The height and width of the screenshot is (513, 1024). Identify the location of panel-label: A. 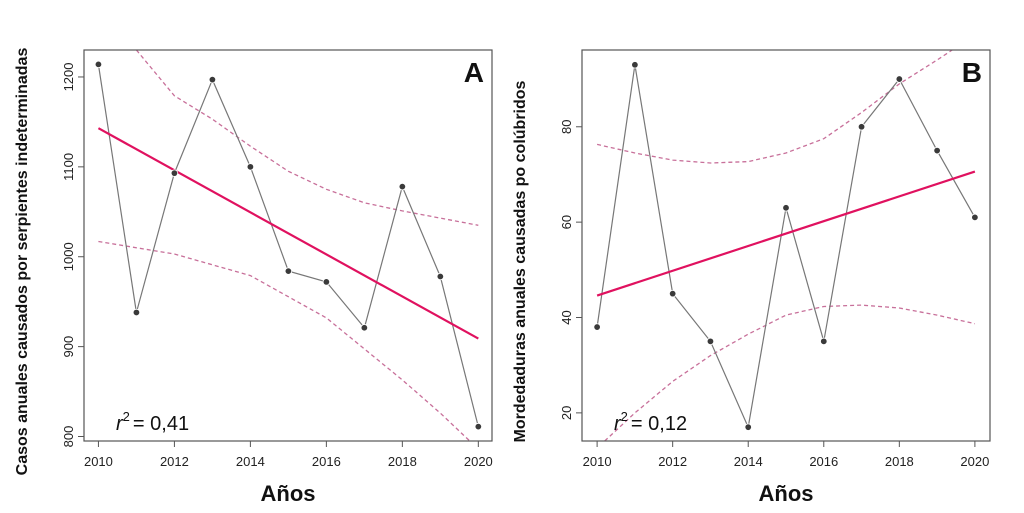
(474, 72).